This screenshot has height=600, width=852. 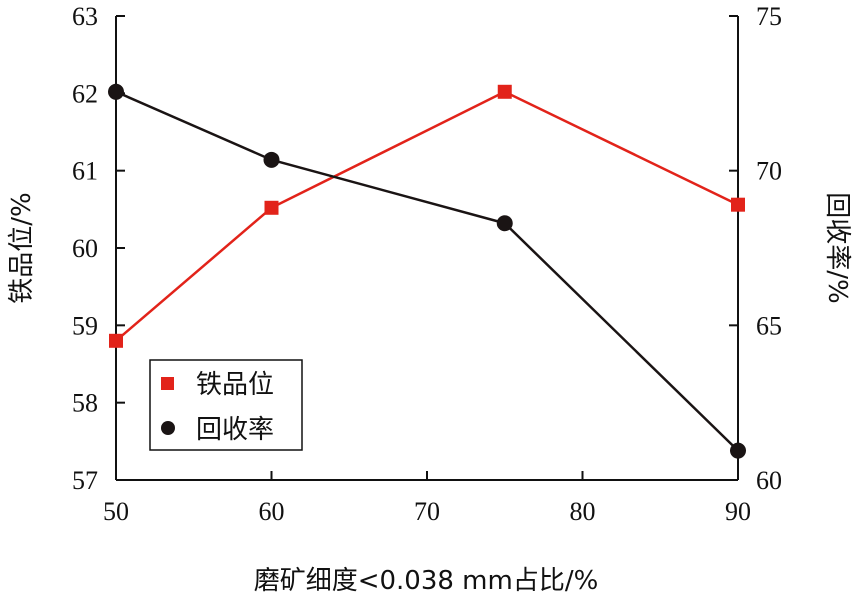 I want to click on right-y-axis-title: 回收率/%, so click(x=837, y=247).